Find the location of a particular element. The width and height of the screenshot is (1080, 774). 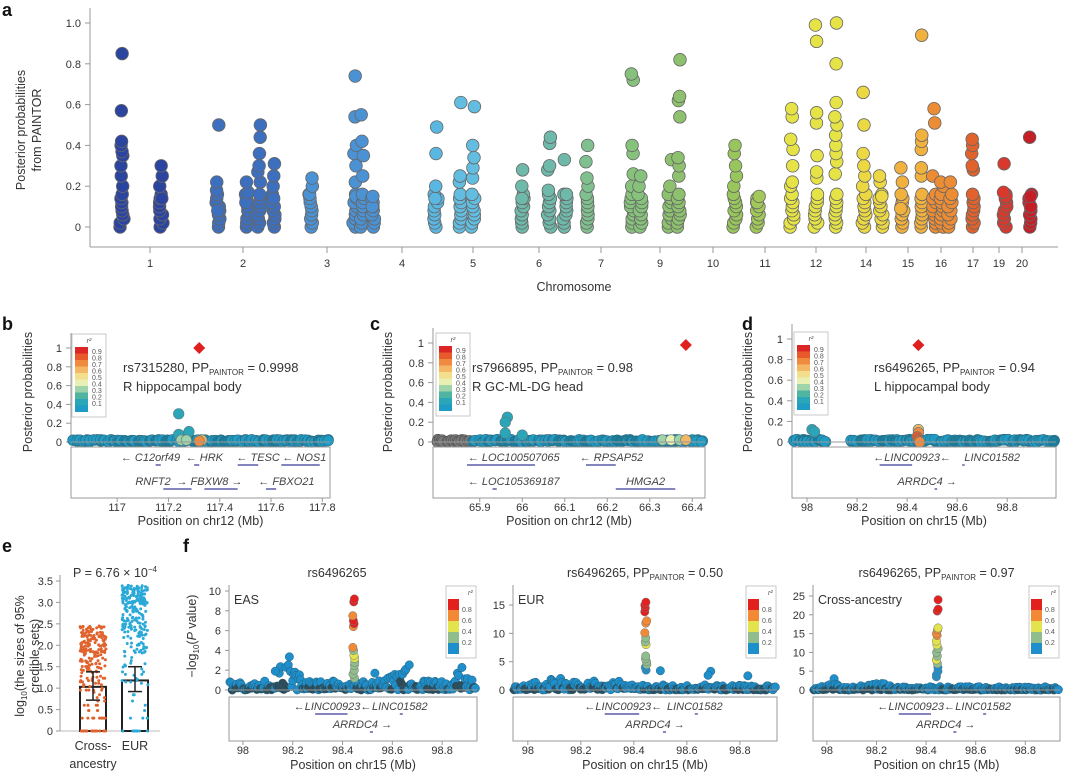

ancestry-label: EAS is located at coordinates (246, 600).